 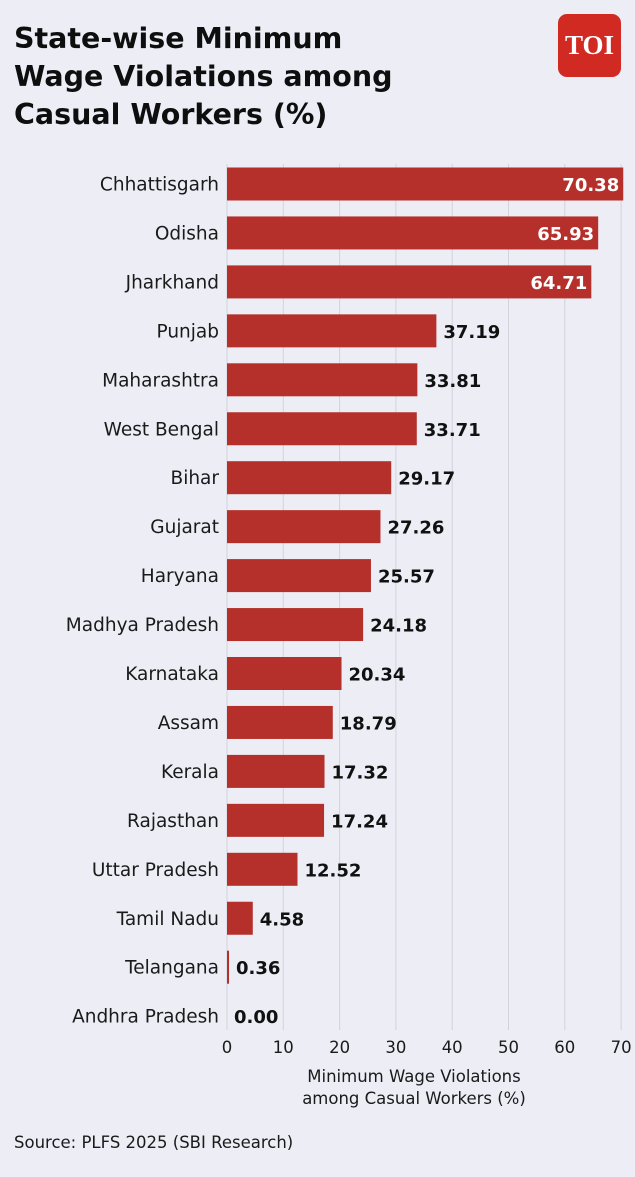 I want to click on category-label: Assam, so click(x=188, y=723).